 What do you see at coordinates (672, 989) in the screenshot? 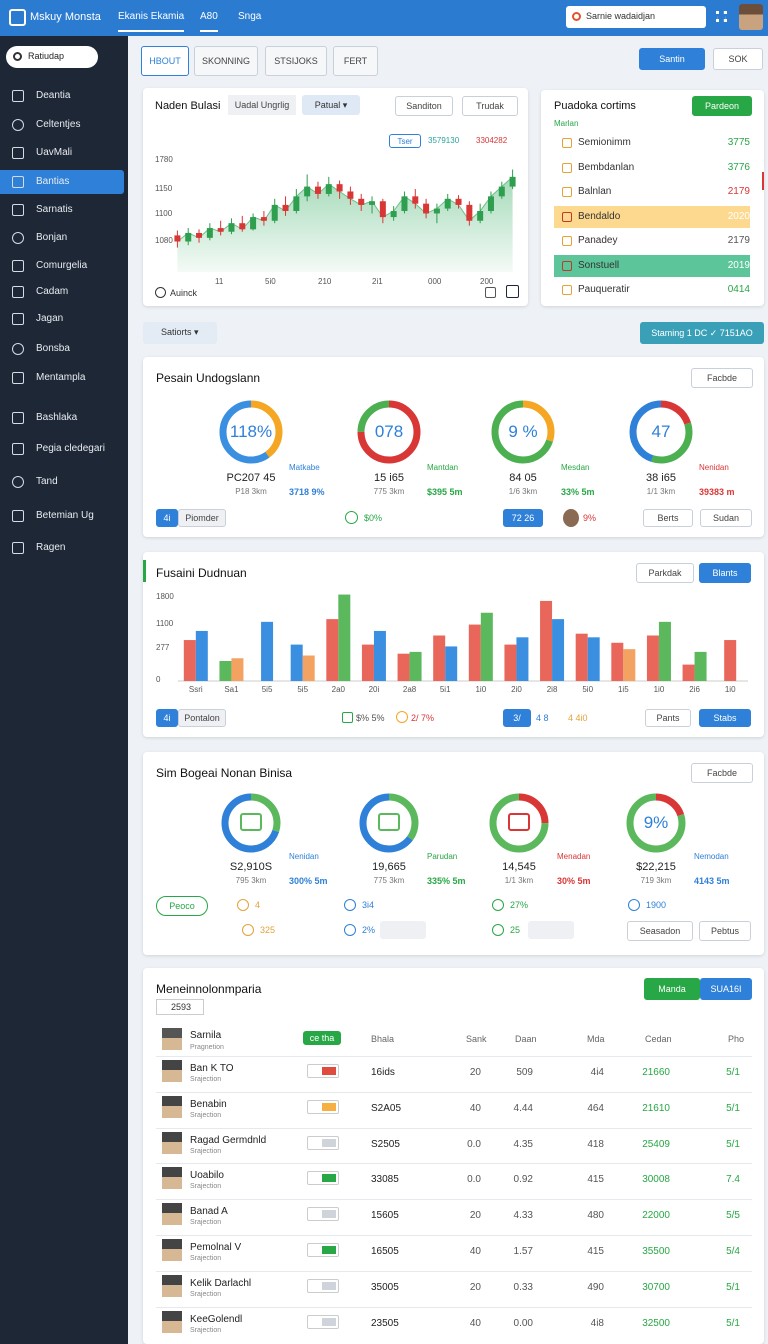
I see `button: Manda` at bounding box center [672, 989].